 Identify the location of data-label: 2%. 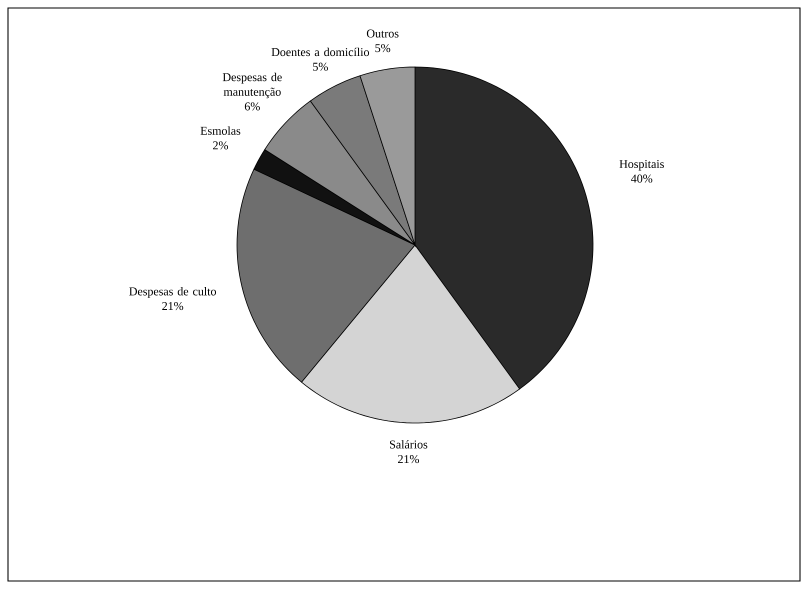
(220, 145).